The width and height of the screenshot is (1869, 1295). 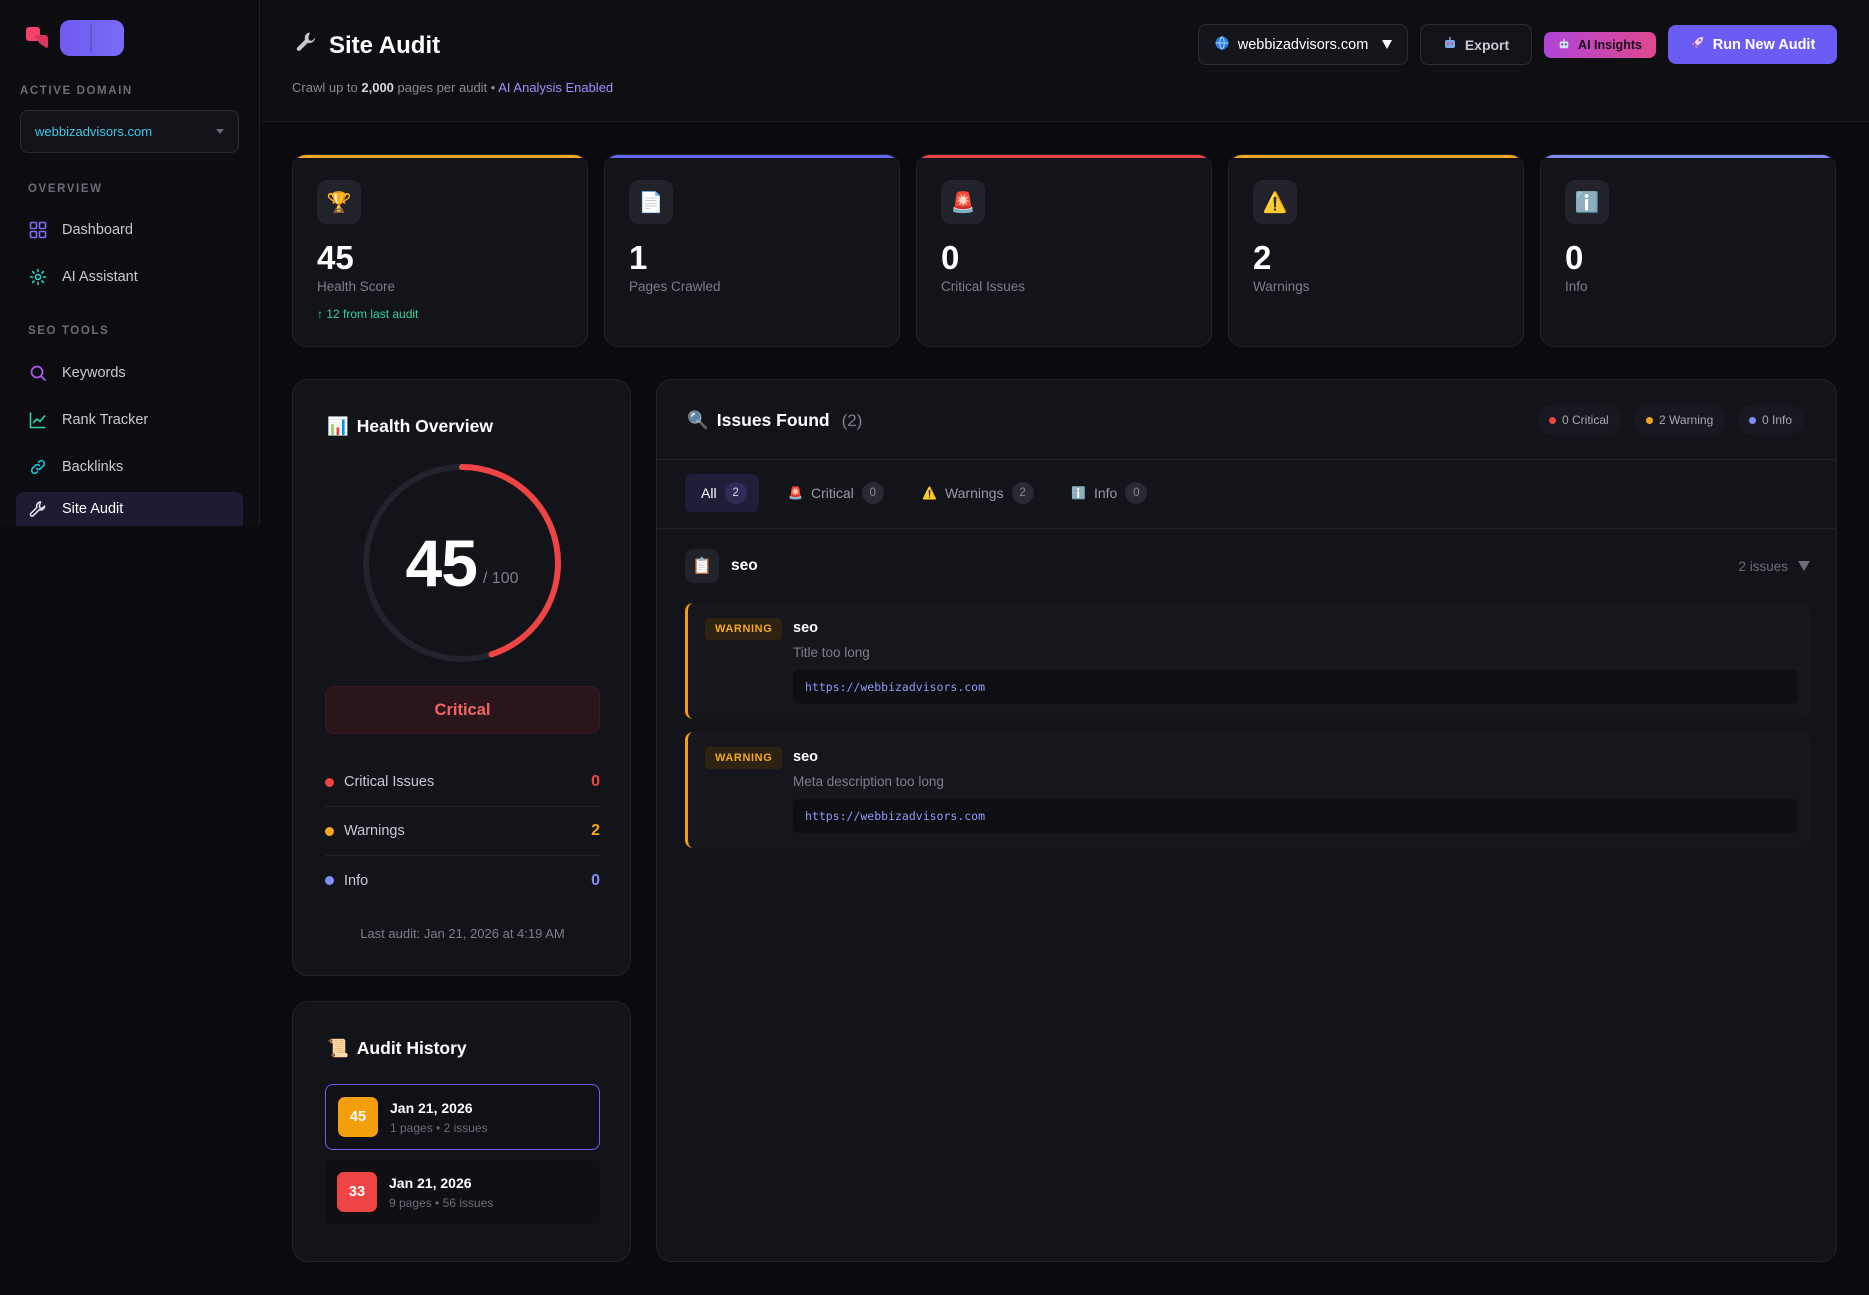 What do you see at coordinates (441, 1202) in the screenshot?
I see `history-meta: 9 pages • 56 issues` at bounding box center [441, 1202].